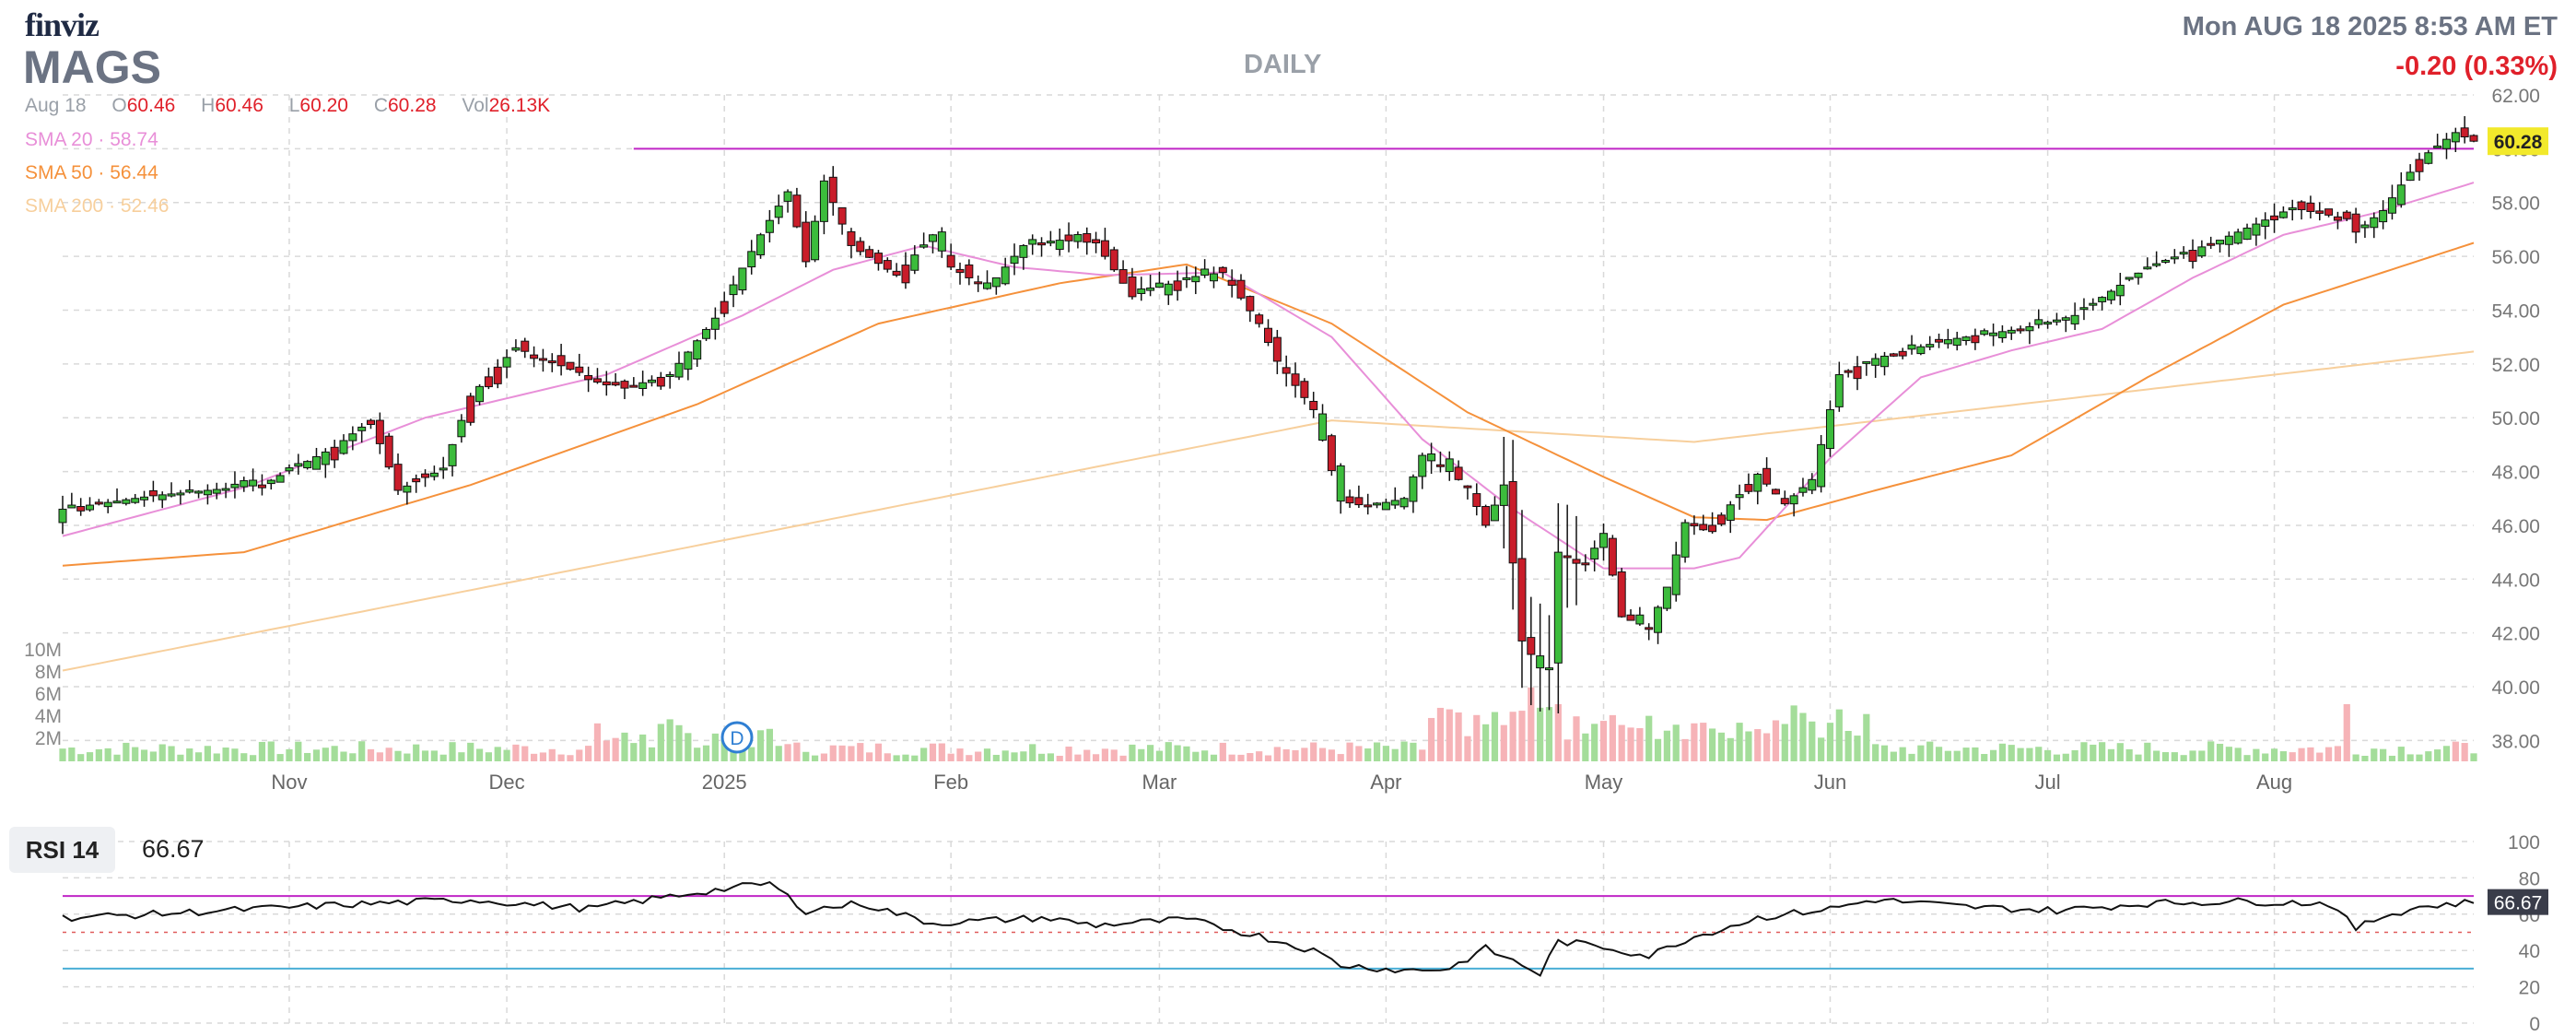 This screenshot has width=2576, height=1036. Describe the element at coordinates (2529, 952) in the screenshot. I see `rsi-tick-label: 40` at that location.